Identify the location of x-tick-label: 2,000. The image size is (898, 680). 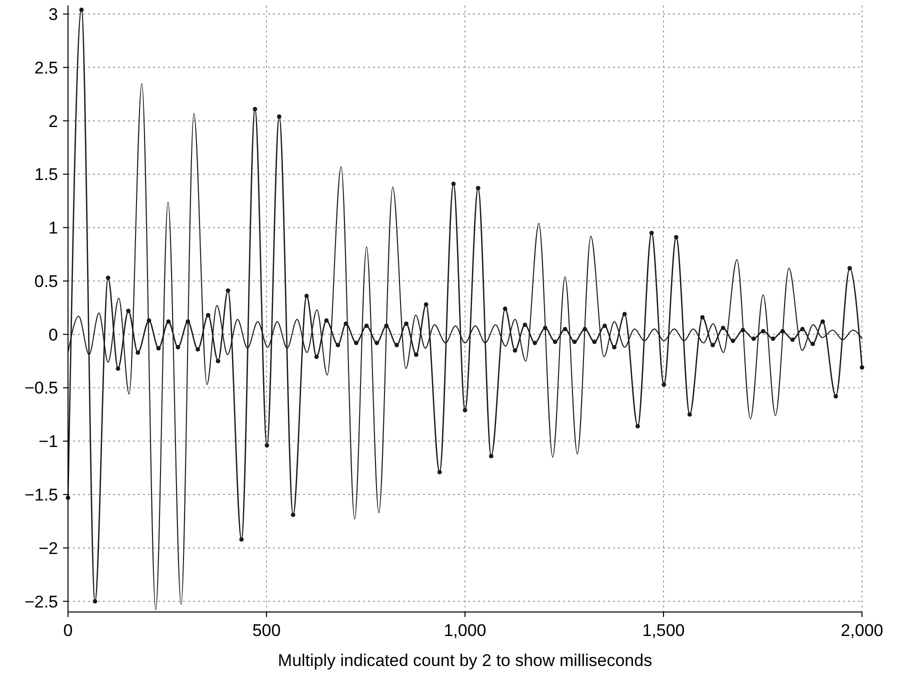
(862, 630).